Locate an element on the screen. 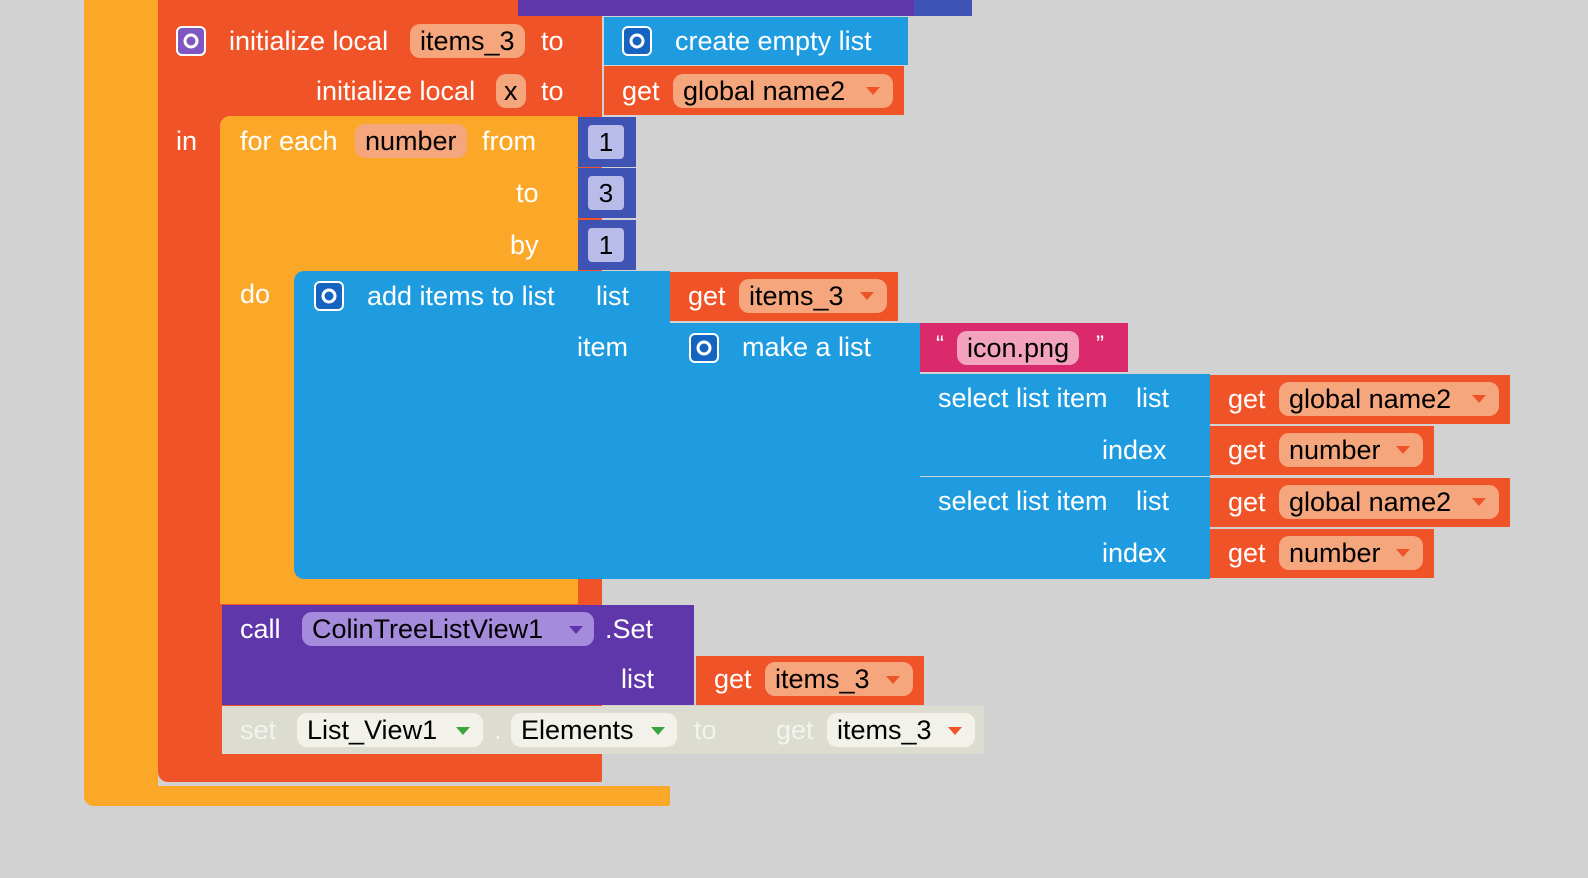  create-empty-list-label: create empty list is located at coordinates (773, 41).